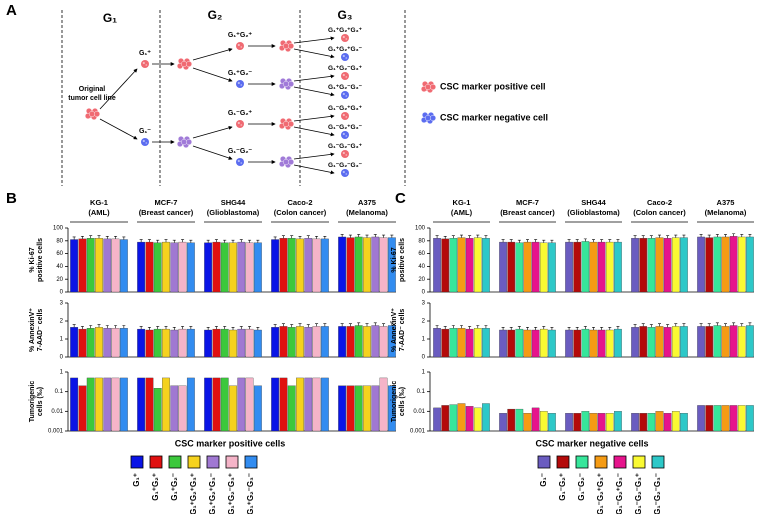 Image resolution: width=762 pixels, height=514 pixels. I want to click on label: CSC marker negative cell, so click(494, 117).